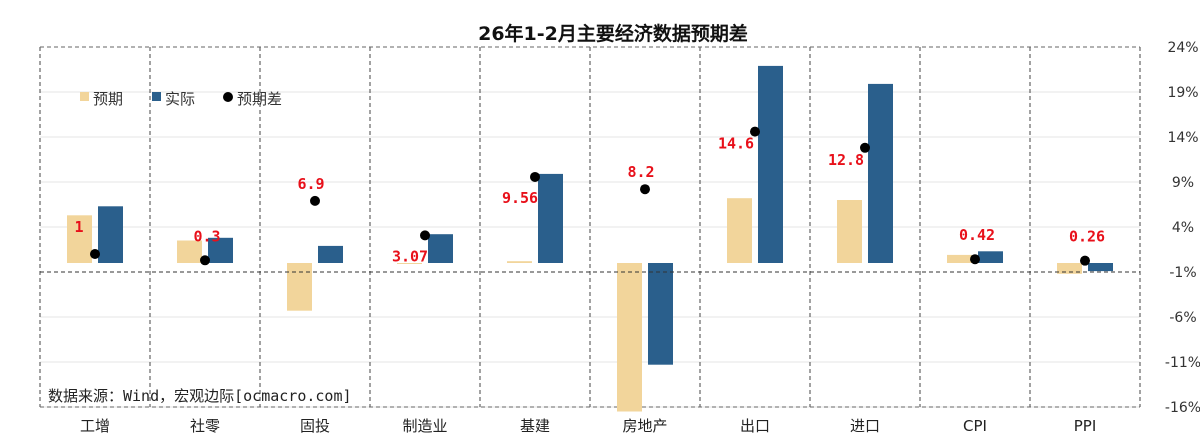  I want to click on x-category-label: 固投, so click(315, 426).